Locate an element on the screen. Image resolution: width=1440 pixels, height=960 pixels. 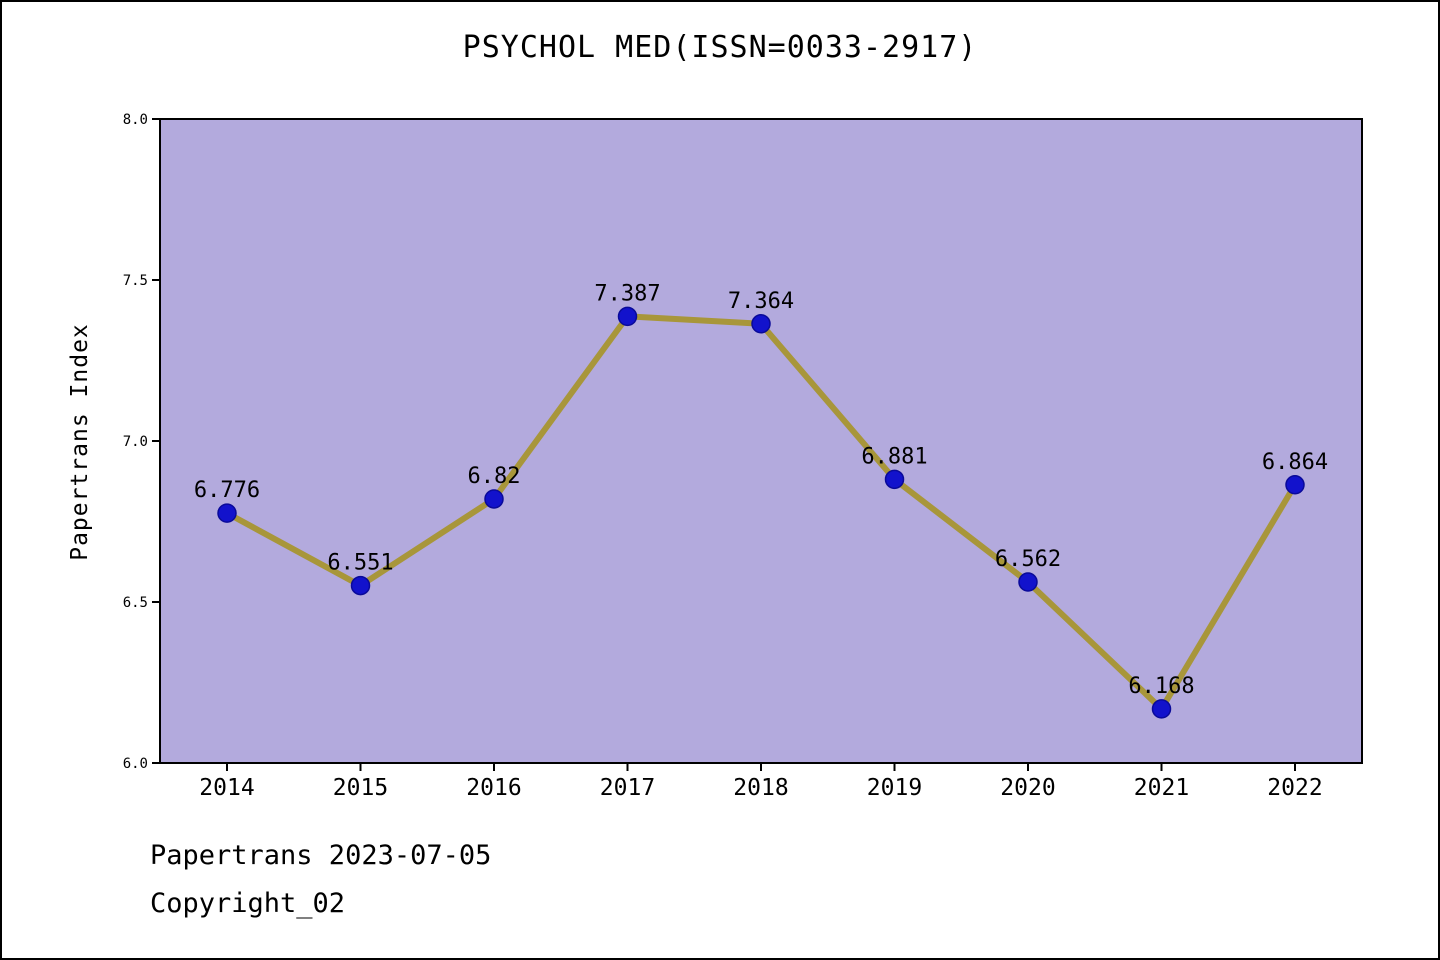
y-tick-label: 8.0 is located at coordinates (135, 120).